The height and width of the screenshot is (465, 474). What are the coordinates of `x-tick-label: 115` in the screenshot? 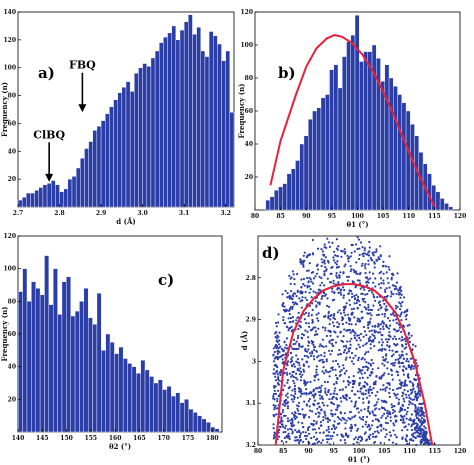 It's located at (434, 451).